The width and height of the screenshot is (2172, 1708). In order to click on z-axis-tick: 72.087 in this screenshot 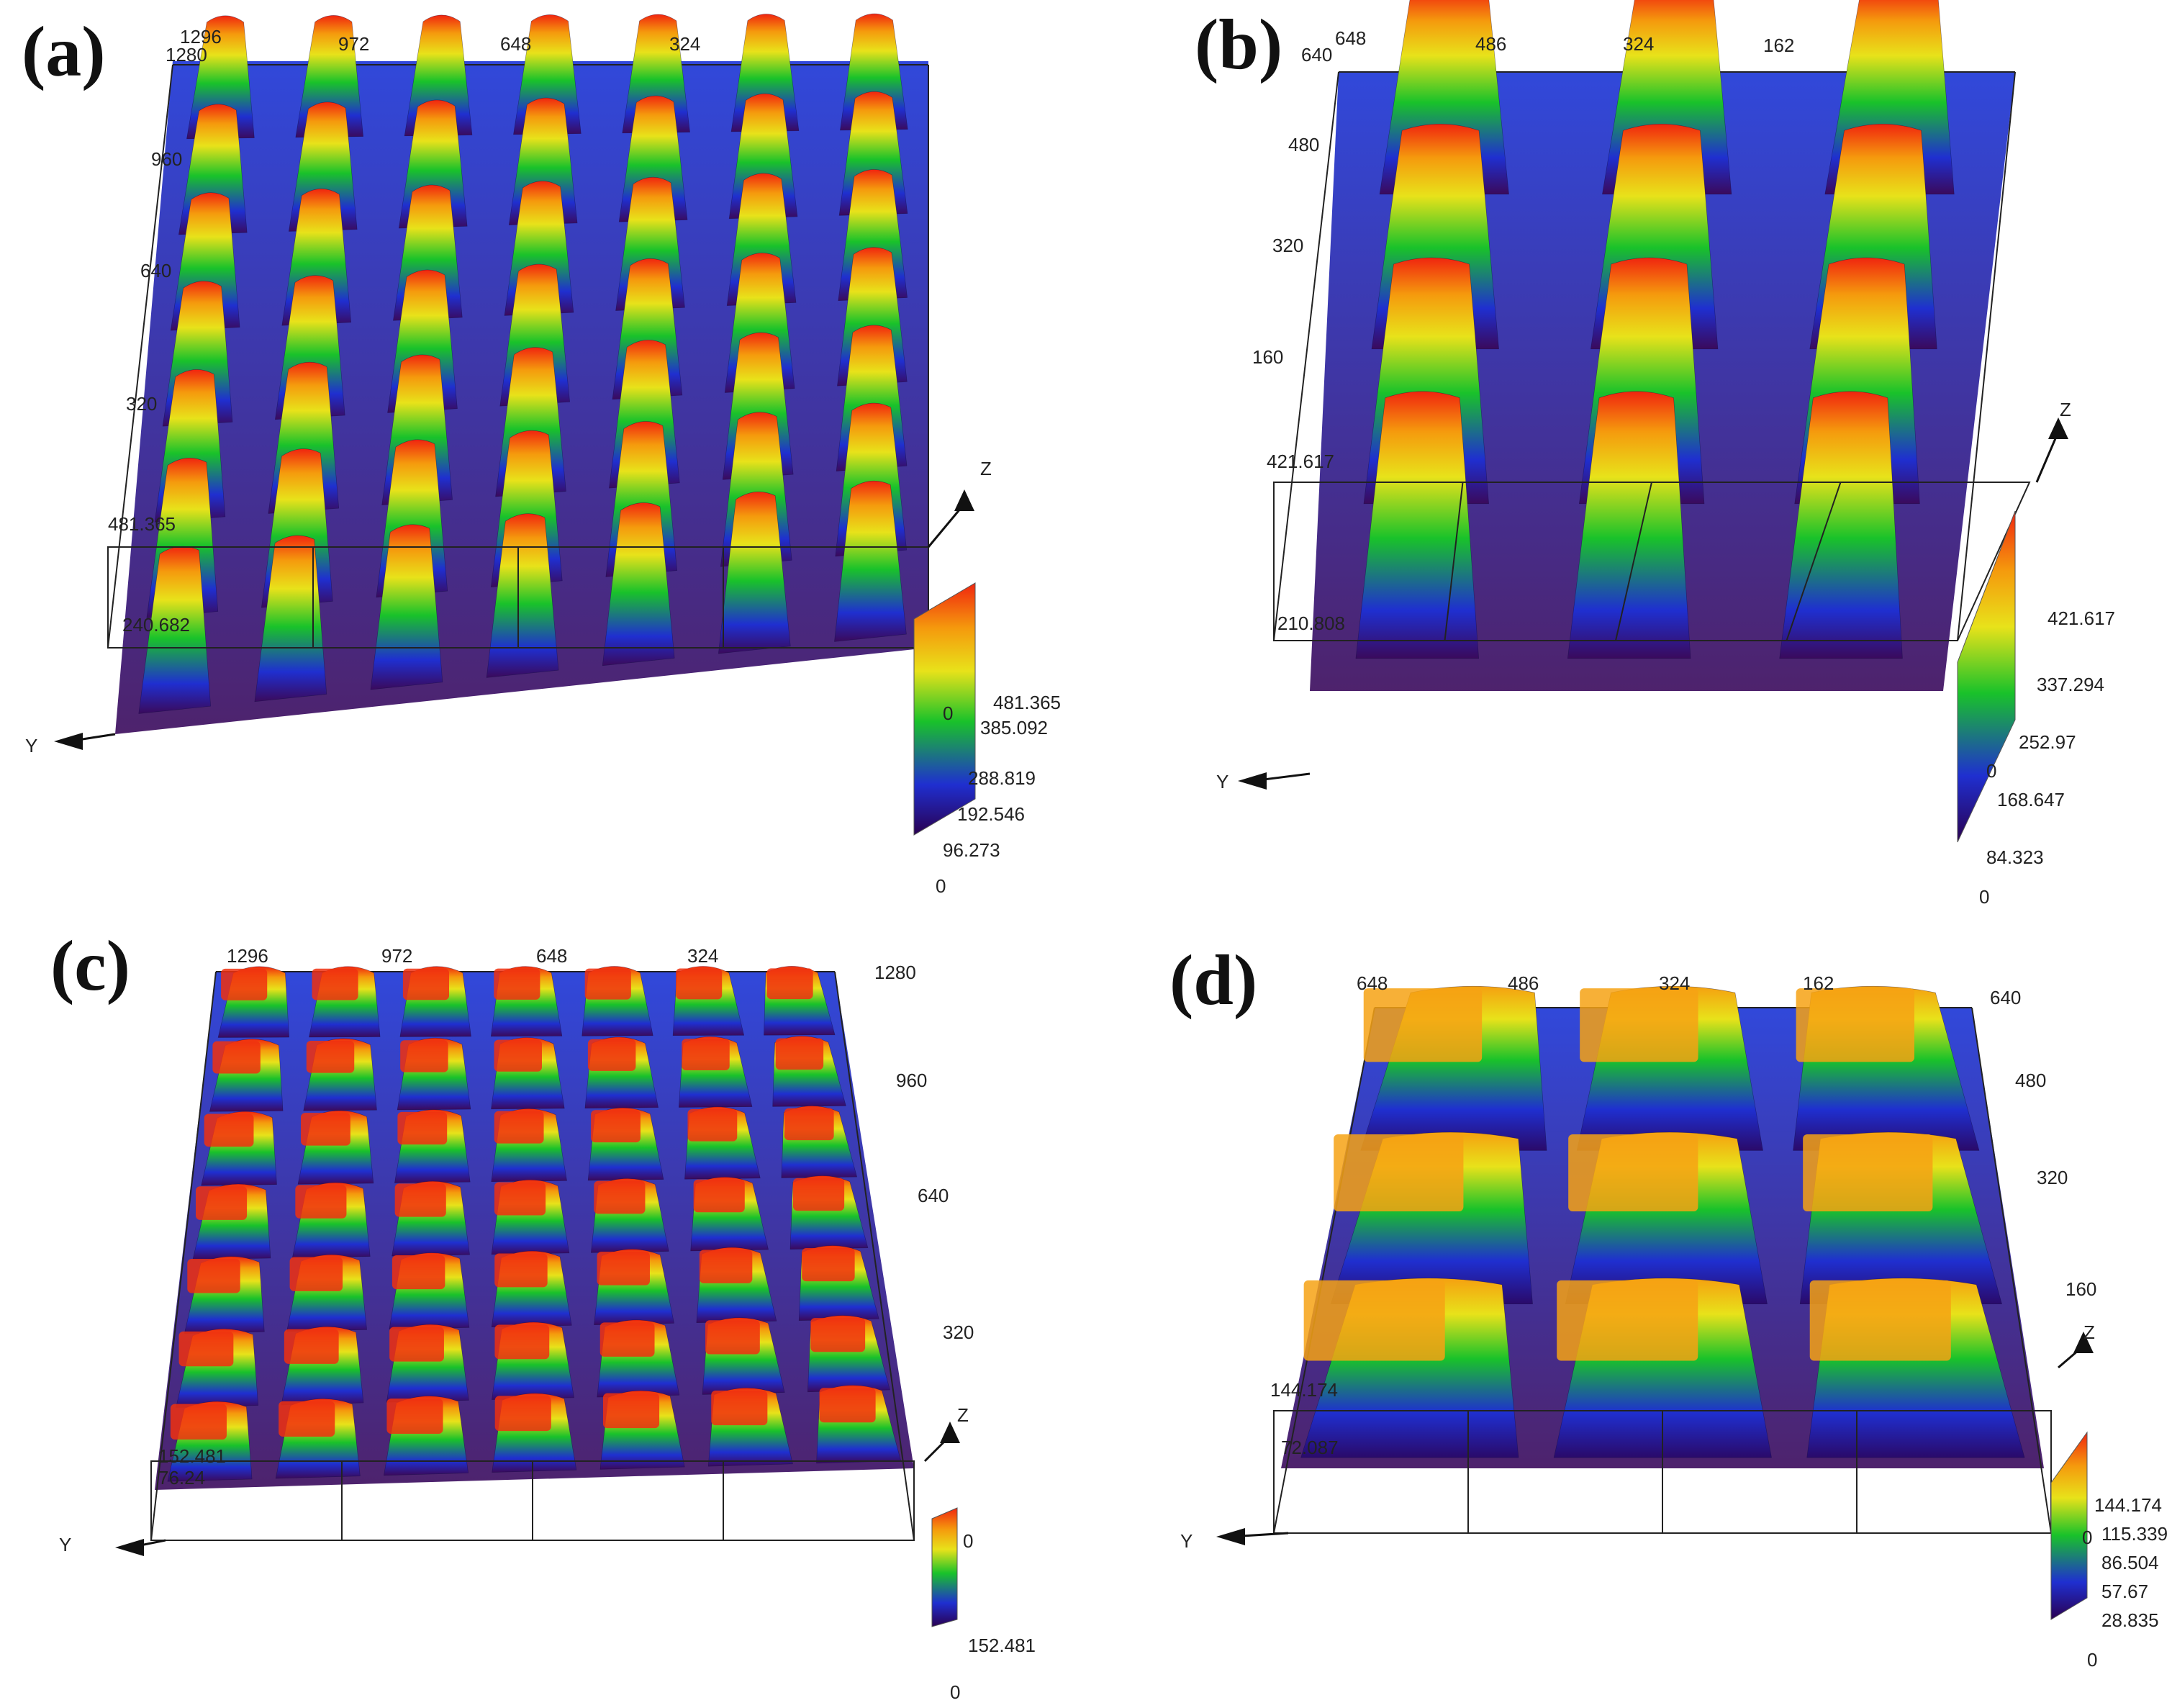, I will do `click(1310, 1448)`.